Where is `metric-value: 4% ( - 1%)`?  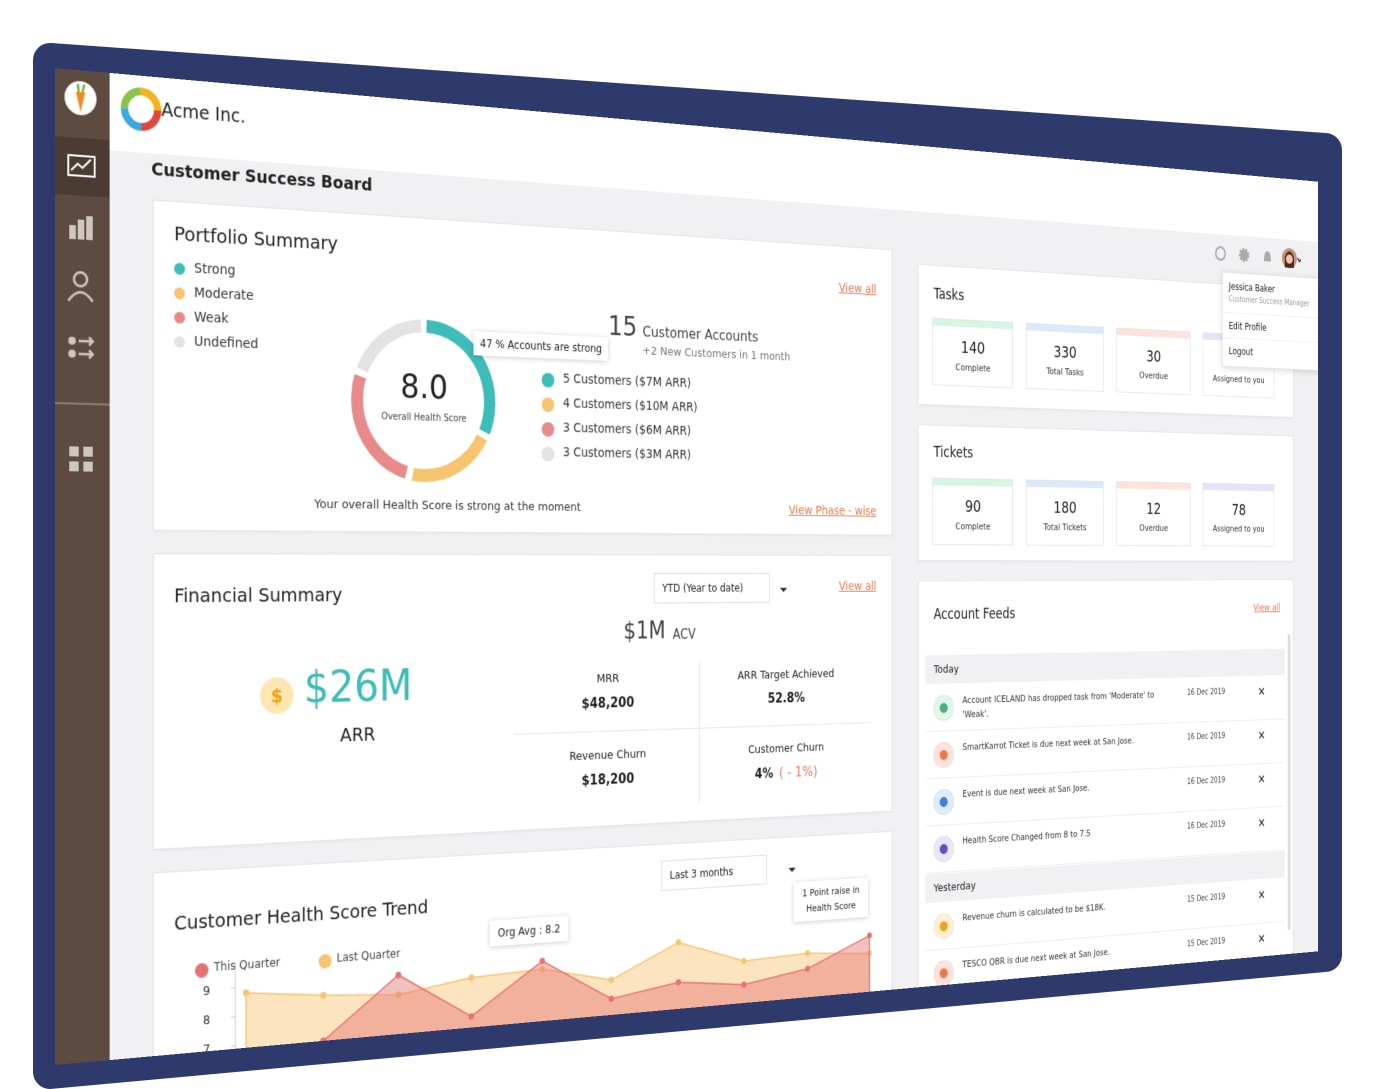
metric-value: 4% ( - 1%) is located at coordinates (785, 772).